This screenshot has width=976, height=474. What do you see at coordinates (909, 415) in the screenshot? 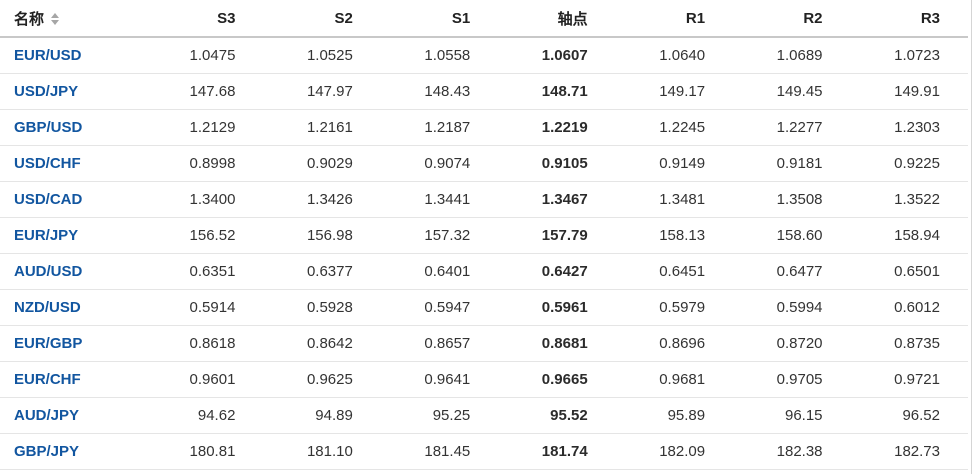
I see `cell-r3: 96.52` at bounding box center [909, 415].